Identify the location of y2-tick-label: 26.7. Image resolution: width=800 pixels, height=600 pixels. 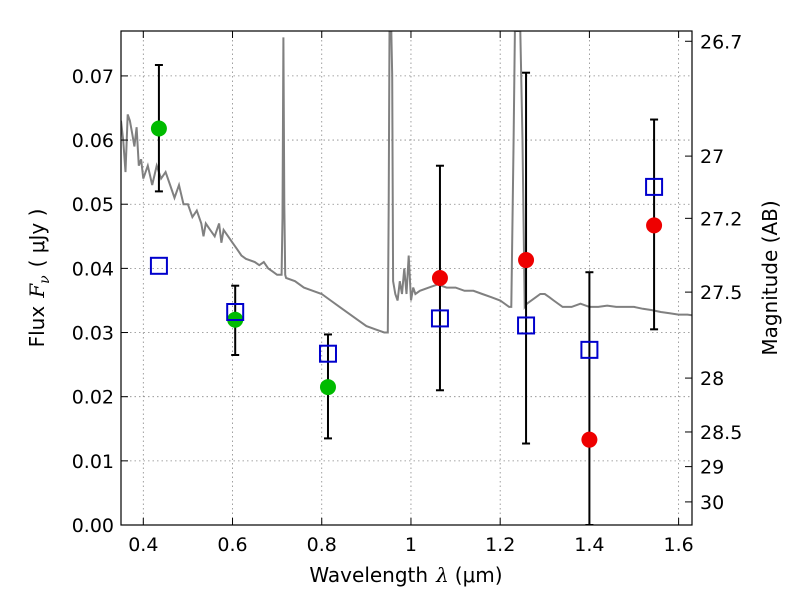
(721, 42).